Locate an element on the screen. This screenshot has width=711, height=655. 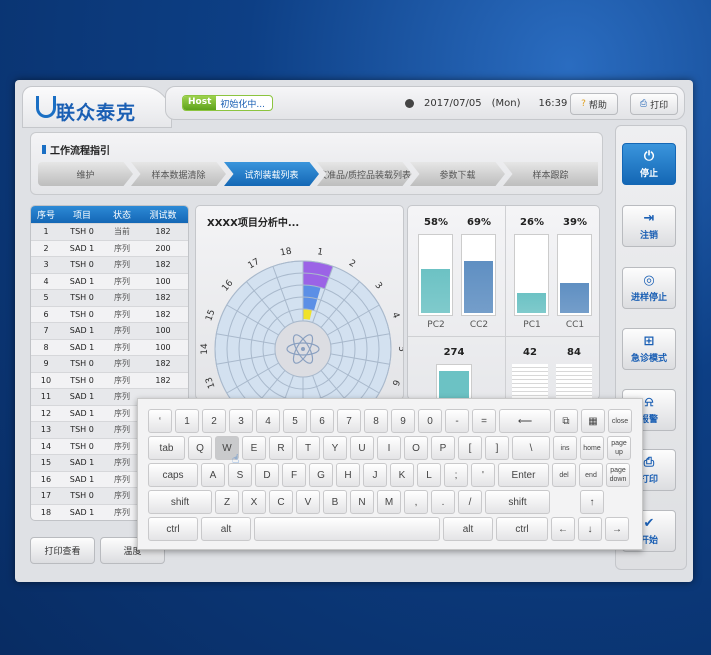
workflow-step: 样本跟踪 is located at coordinates (550, 174).